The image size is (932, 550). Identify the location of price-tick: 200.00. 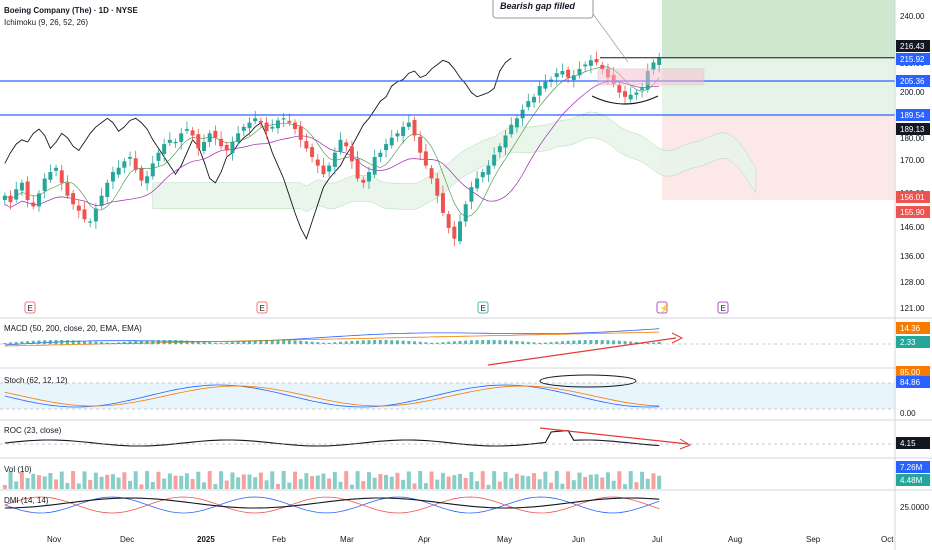
(912, 92).